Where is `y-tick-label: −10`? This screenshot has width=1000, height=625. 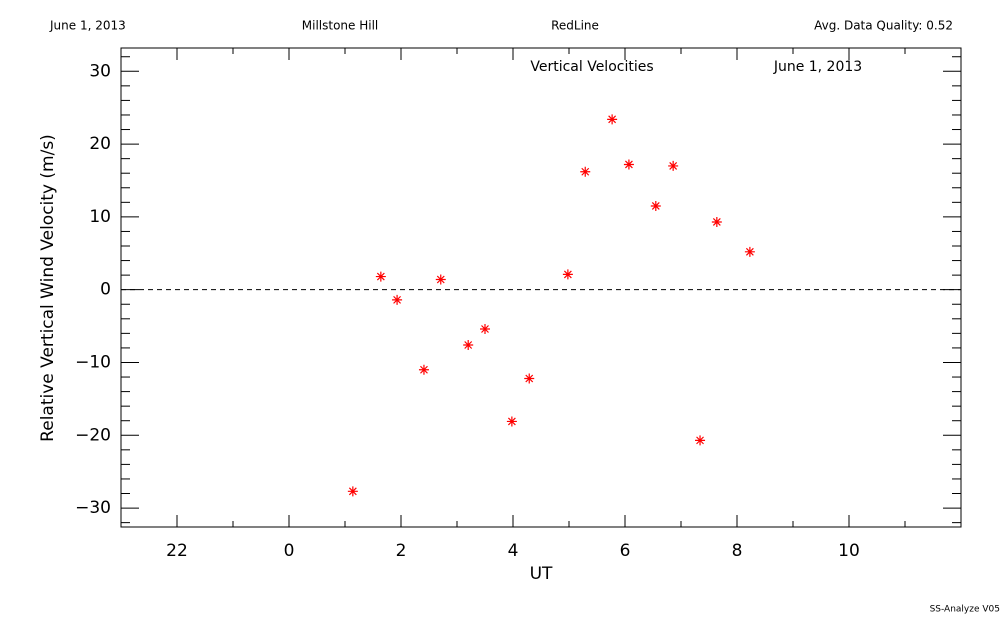 y-tick-label: −10 is located at coordinates (93, 362).